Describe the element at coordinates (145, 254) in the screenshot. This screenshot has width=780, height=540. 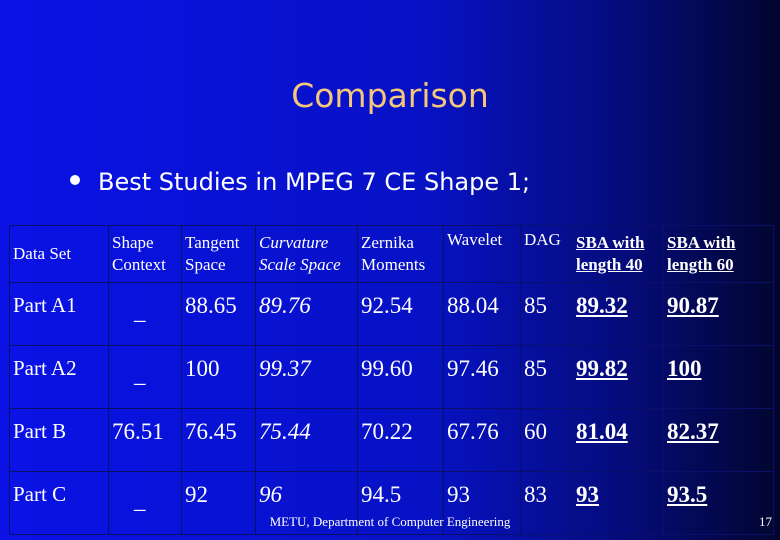
I see `header-shape-context: Shape Context` at that location.